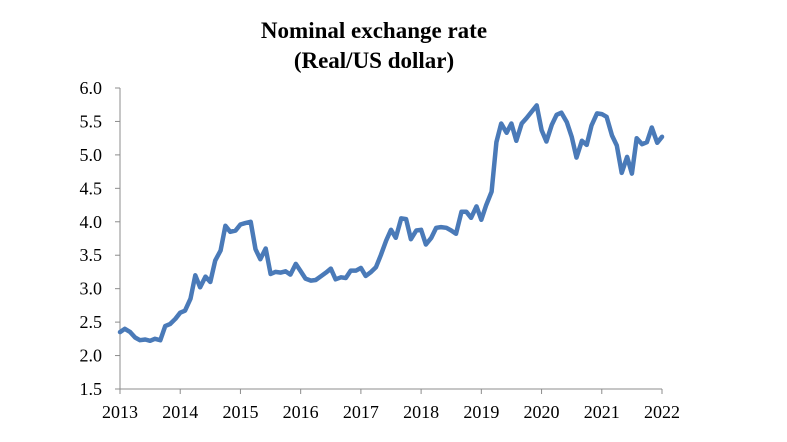  What do you see at coordinates (91, 289) in the screenshot?
I see `y-tick-label: 3.0` at bounding box center [91, 289].